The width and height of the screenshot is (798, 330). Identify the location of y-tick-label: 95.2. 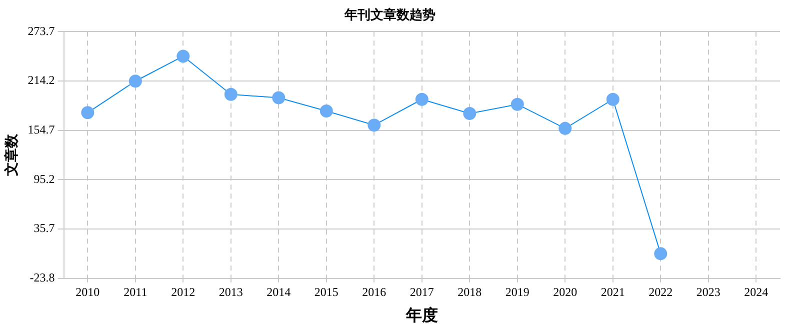
(44, 179).